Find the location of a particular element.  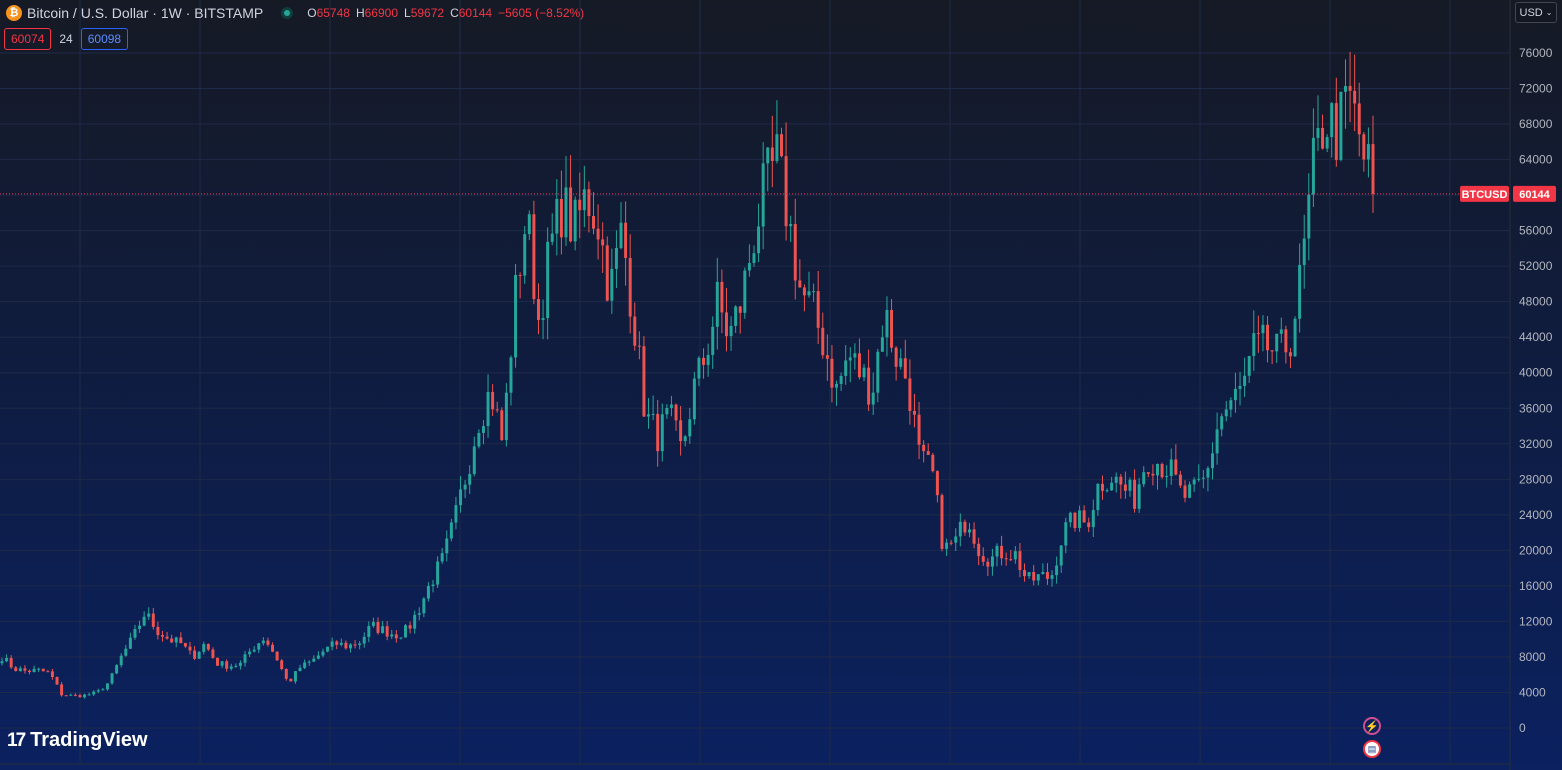

lightning-icon: ⚡ is located at coordinates (1372, 726).